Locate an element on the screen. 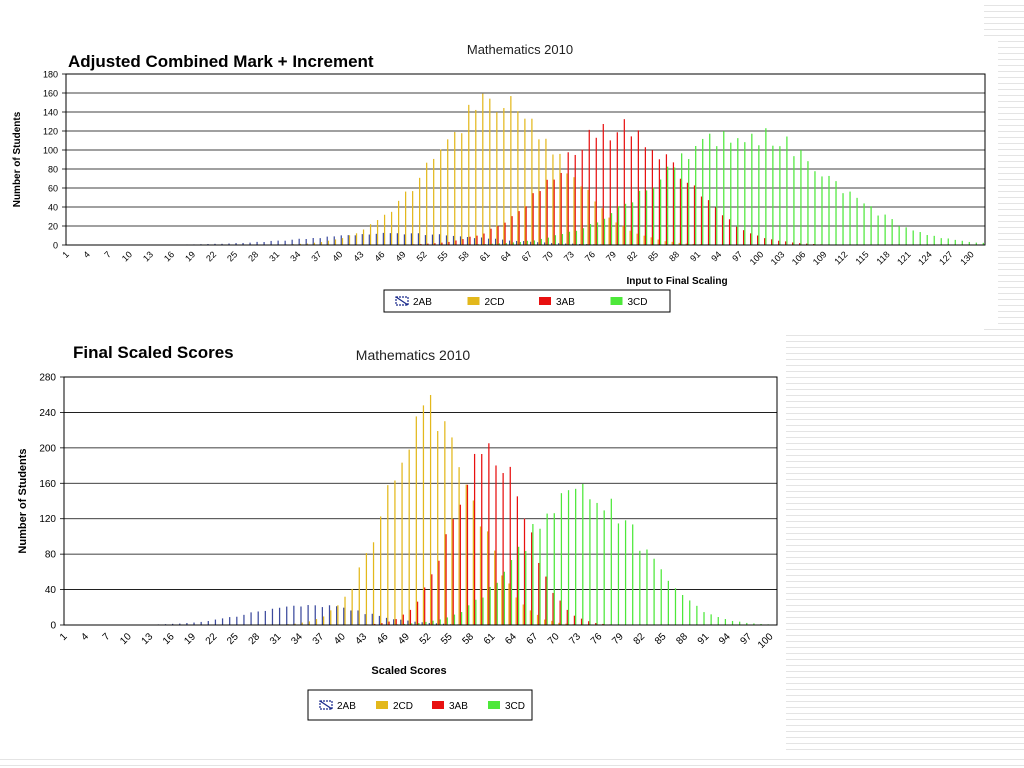 This screenshot has width=1024, height=768. x-tick-label: 10 is located at coordinates (126, 639).